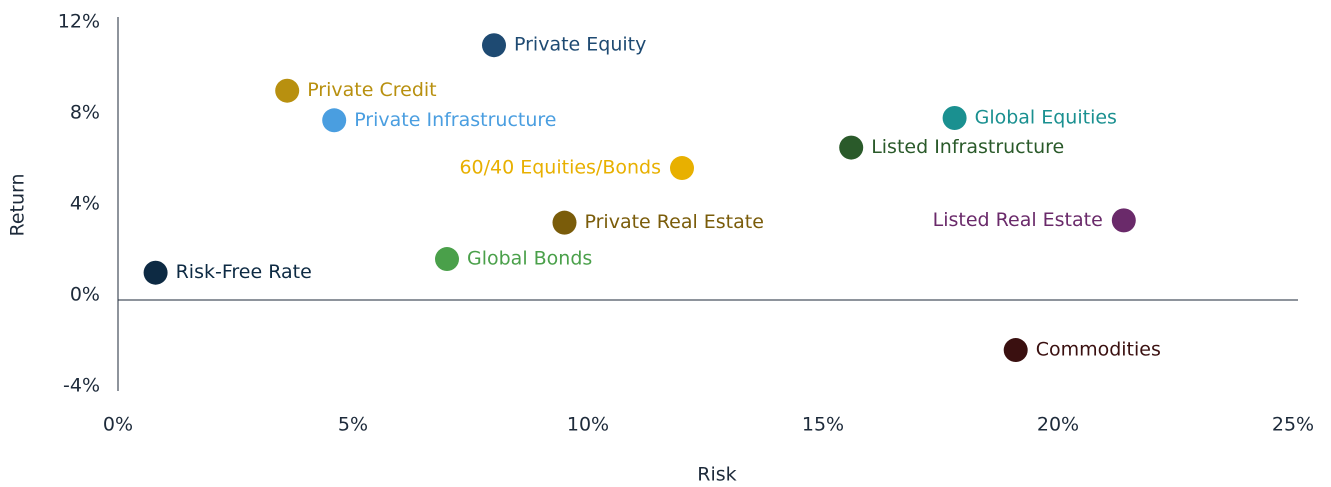 Image resolution: width=1331 pixels, height=487 pixels. I want to click on x-tick-label: 20%, so click(1058, 425).